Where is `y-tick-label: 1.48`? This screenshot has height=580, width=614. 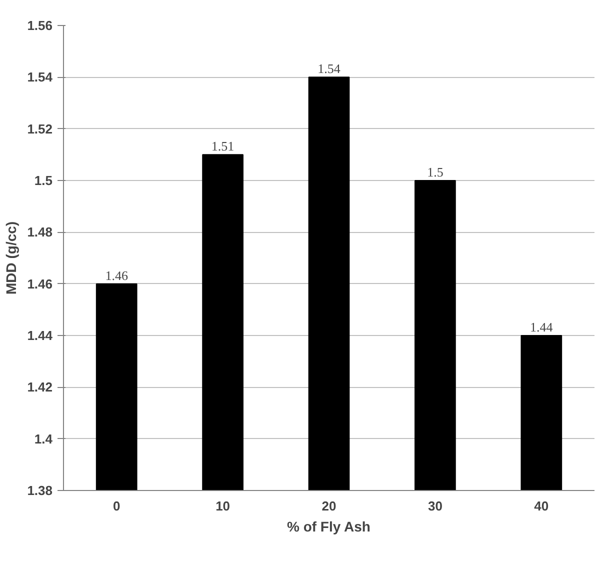 y-tick-label: 1.48 is located at coordinates (40, 232).